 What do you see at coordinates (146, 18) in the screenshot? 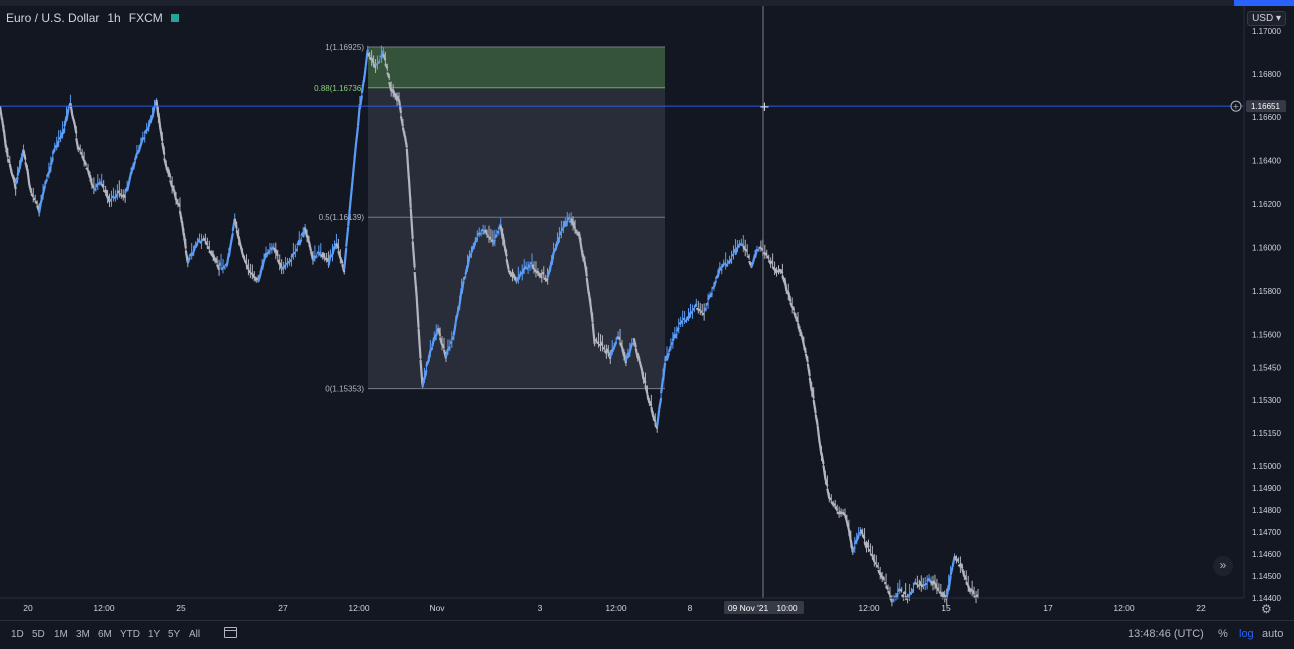
I see `exchange-label: FXCM` at bounding box center [146, 18].